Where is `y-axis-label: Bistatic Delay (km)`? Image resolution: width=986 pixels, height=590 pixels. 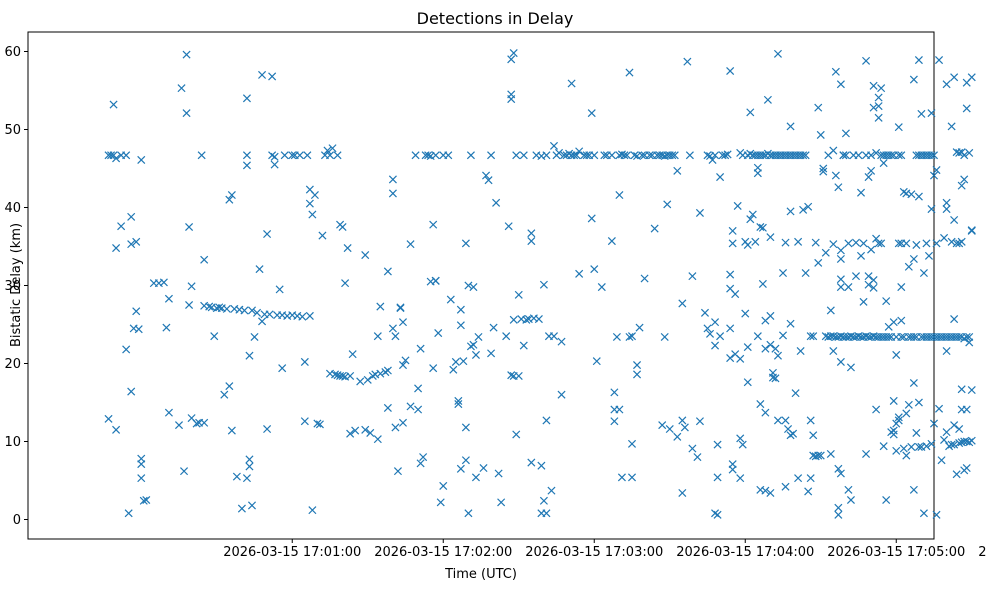
y-axis-label: Bistatic Delay (km) is located at coordinates (16, 285).